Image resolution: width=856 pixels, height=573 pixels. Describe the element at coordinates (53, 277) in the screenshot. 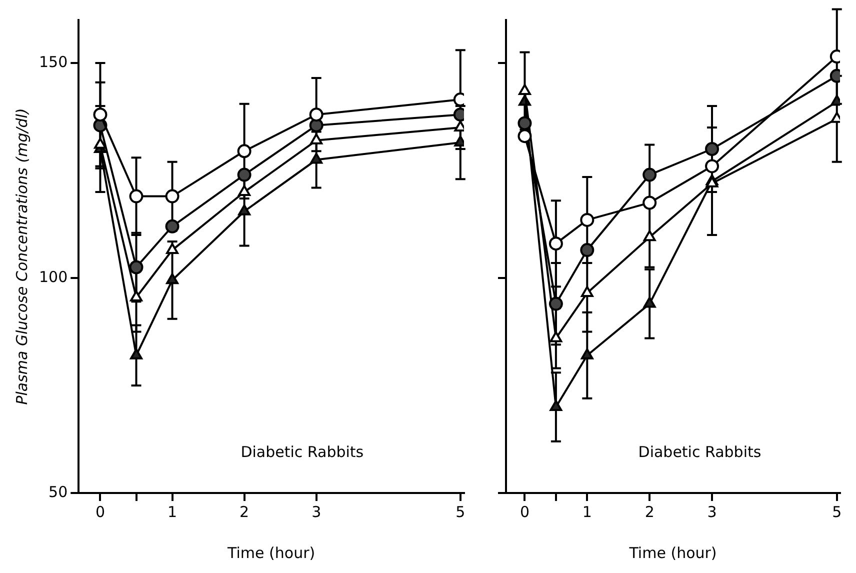

I see `y-tick-label: 100` at that location.